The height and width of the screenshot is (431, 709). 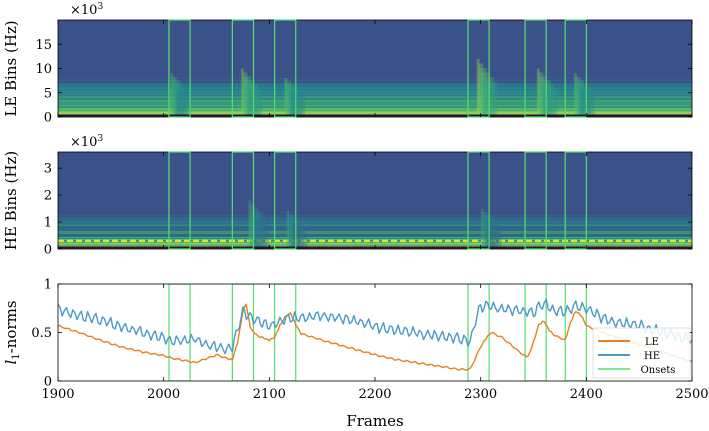 I want to click on y-tick-label: 1, so click(x=48, y=223).